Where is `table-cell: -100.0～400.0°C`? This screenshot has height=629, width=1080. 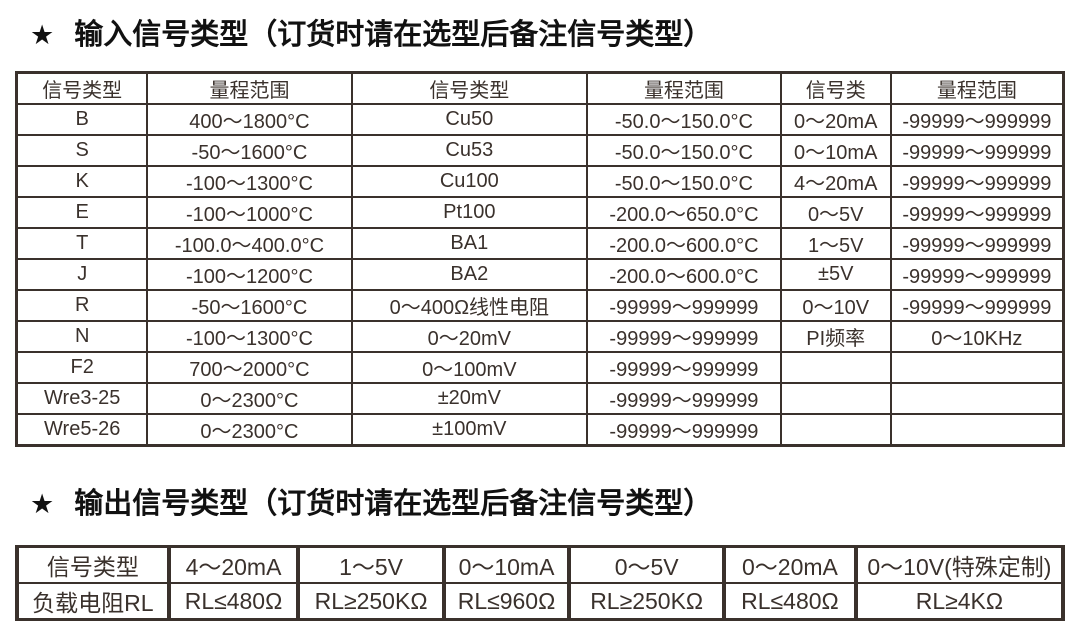
table-cell: -100.0～400.0°C is located at coordinates (249, 243).